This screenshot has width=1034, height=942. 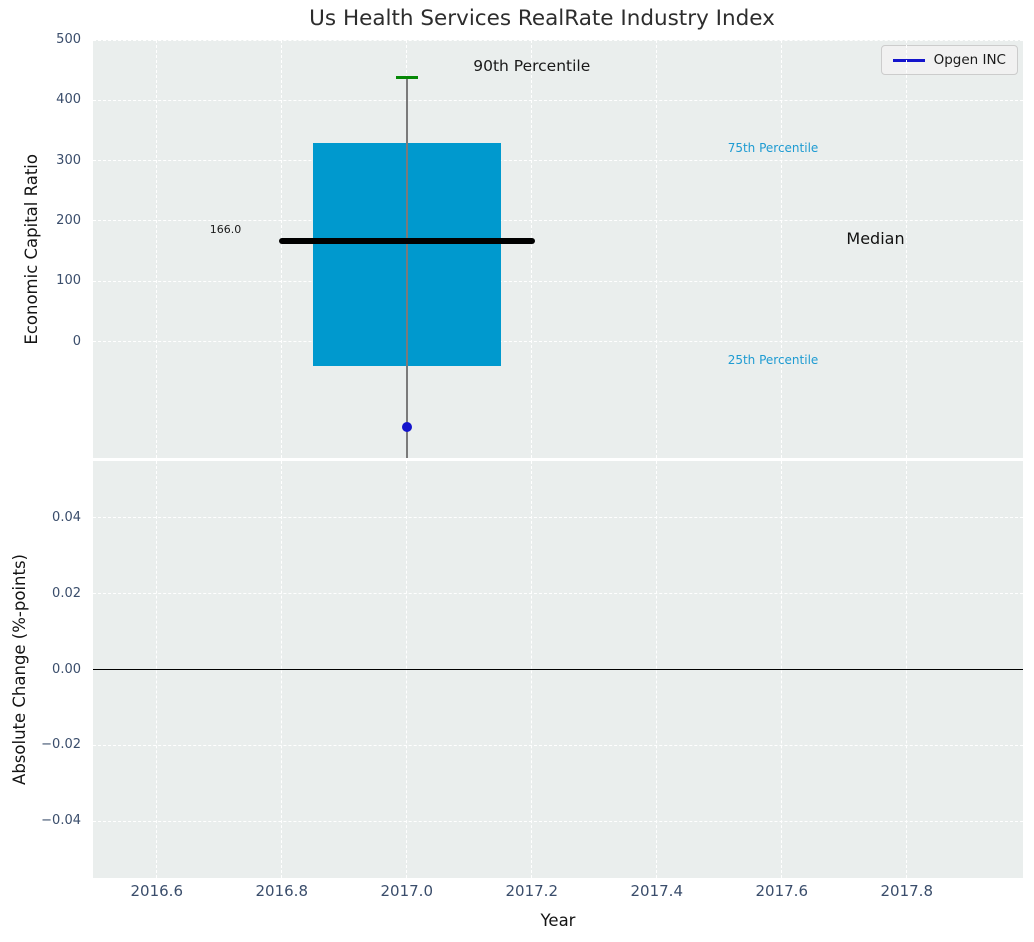 I want to click on whisker-line, so click(x=407, y=267).